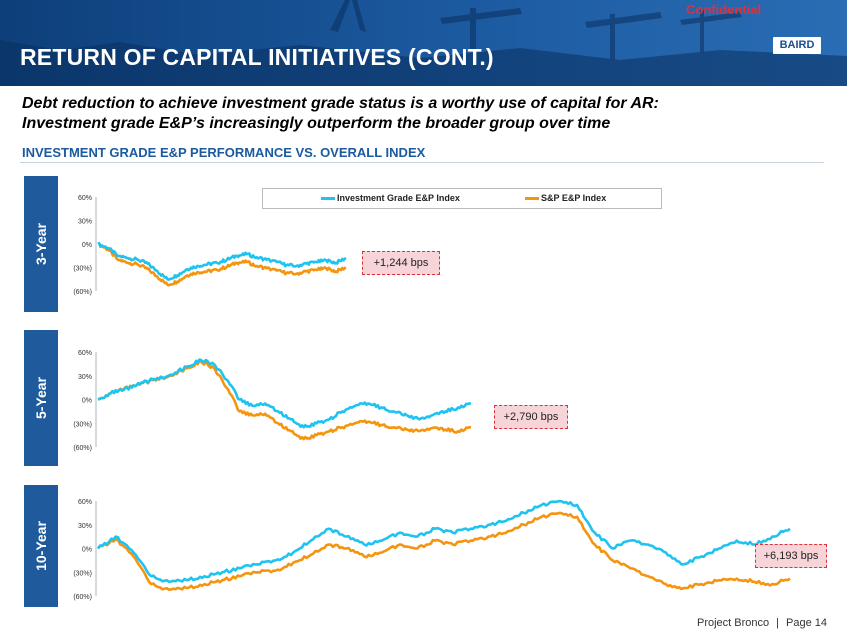 Image resolution: width=847 pixels, height=635 pixels. What do you see at coordinates (724, 9) in the screenshot?
I see `confidential-label: Confidential` at bounding box center [724, 9].